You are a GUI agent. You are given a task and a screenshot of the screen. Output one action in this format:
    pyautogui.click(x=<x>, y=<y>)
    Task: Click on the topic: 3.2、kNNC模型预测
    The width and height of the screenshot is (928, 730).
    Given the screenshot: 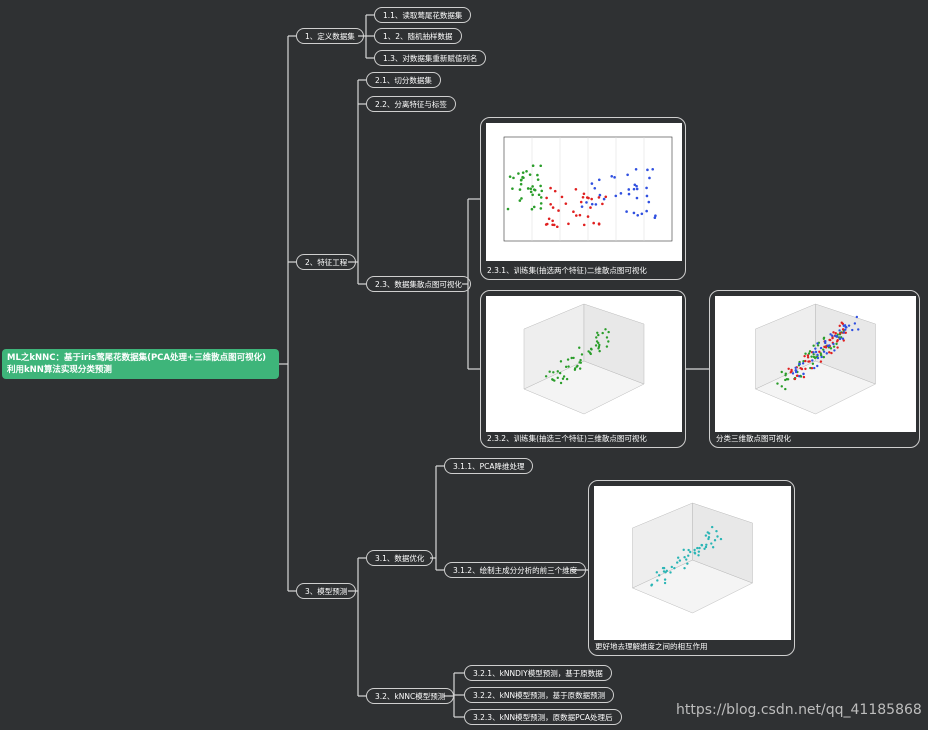 What is the action you would take?
    pyautogui.click(x=410, y=696)
    